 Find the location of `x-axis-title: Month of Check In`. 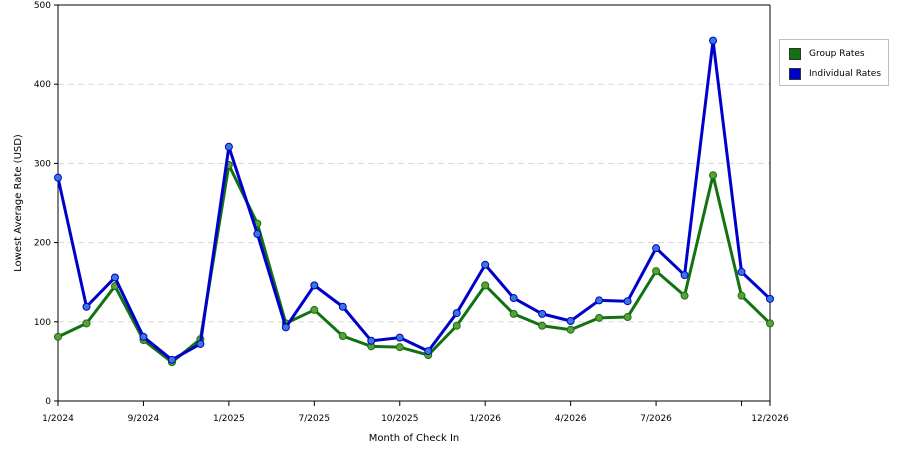

x-axis-title: Month of Check In is located at coordinates (414, 438).